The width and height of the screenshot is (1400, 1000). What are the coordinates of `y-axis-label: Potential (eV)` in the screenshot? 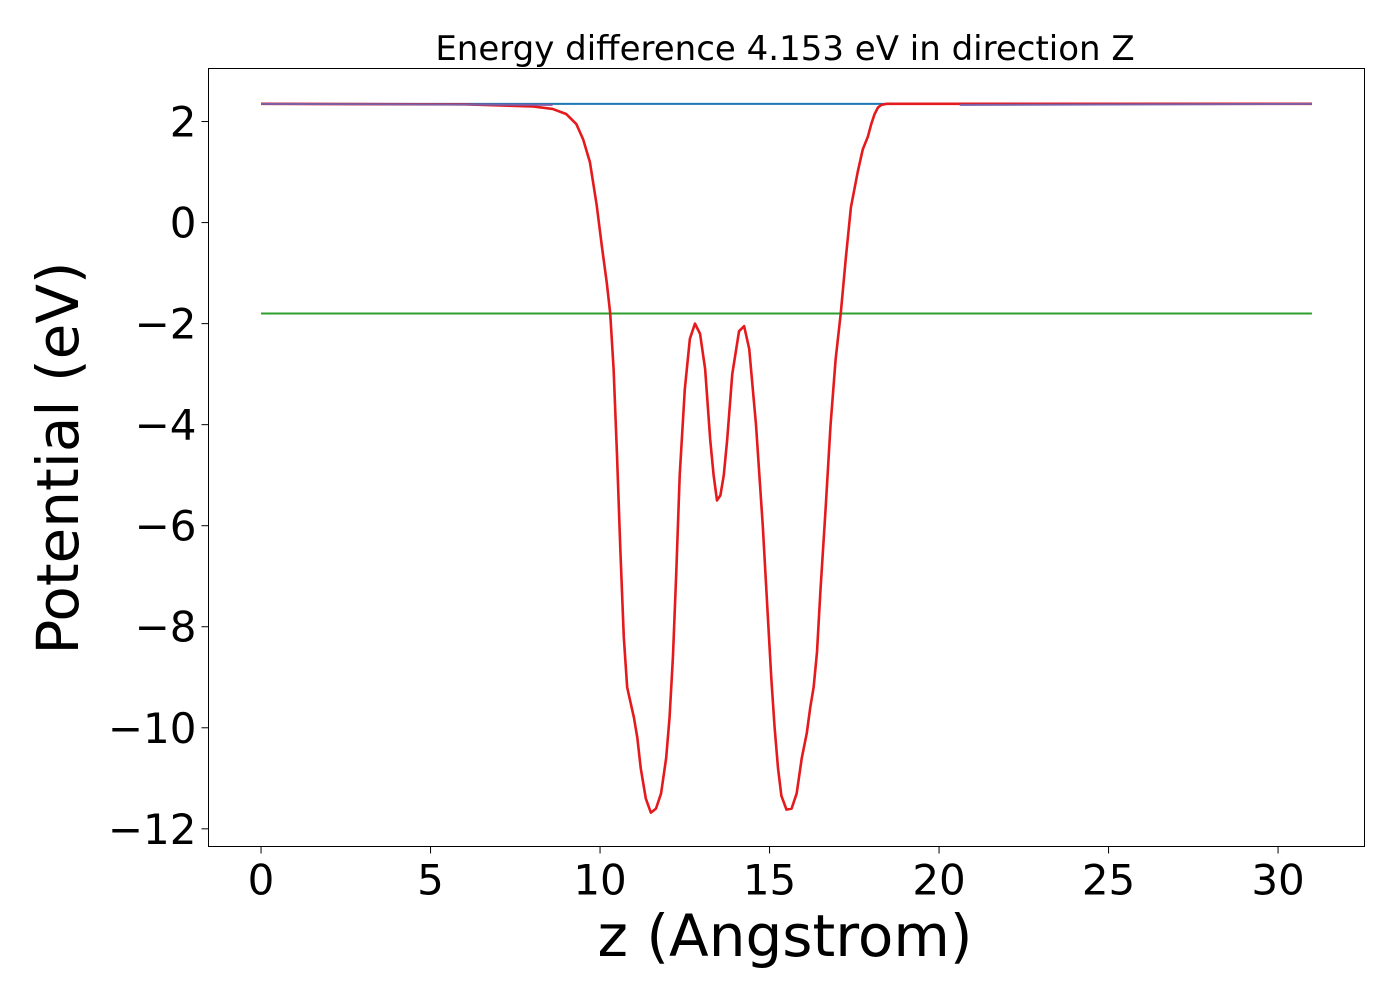 It's located at (58, 457).